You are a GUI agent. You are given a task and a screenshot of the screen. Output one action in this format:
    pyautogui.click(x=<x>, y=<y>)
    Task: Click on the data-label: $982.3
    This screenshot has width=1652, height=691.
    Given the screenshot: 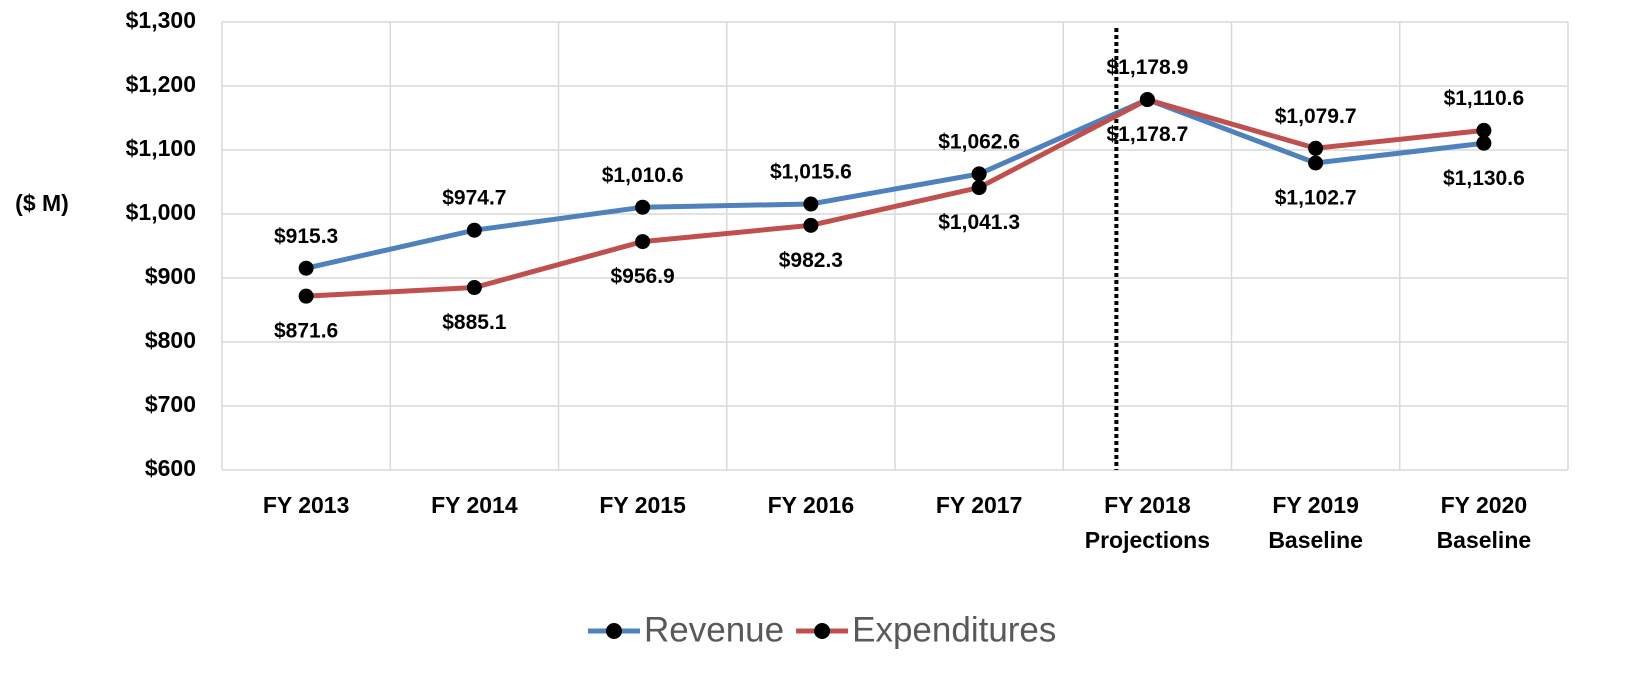 What is the action you would take?
    pyautogui.click(x=811, y=260)
    